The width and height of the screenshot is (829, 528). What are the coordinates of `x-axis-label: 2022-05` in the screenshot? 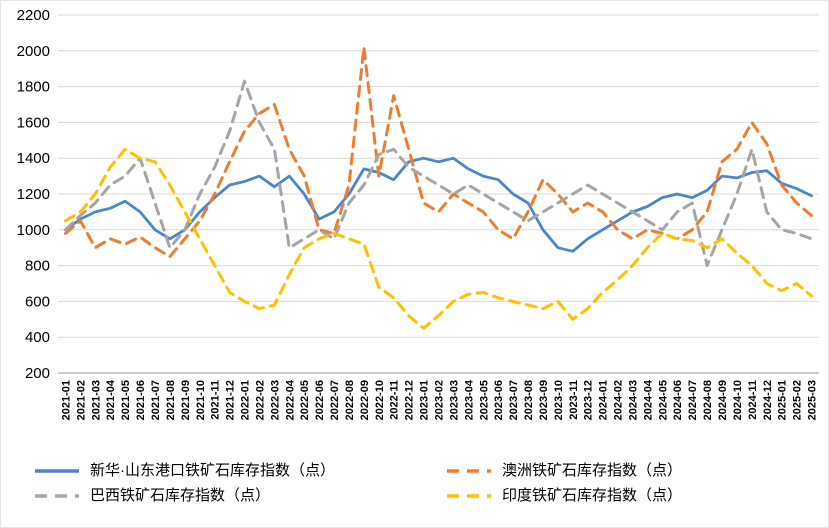 It's located at (305, 400).